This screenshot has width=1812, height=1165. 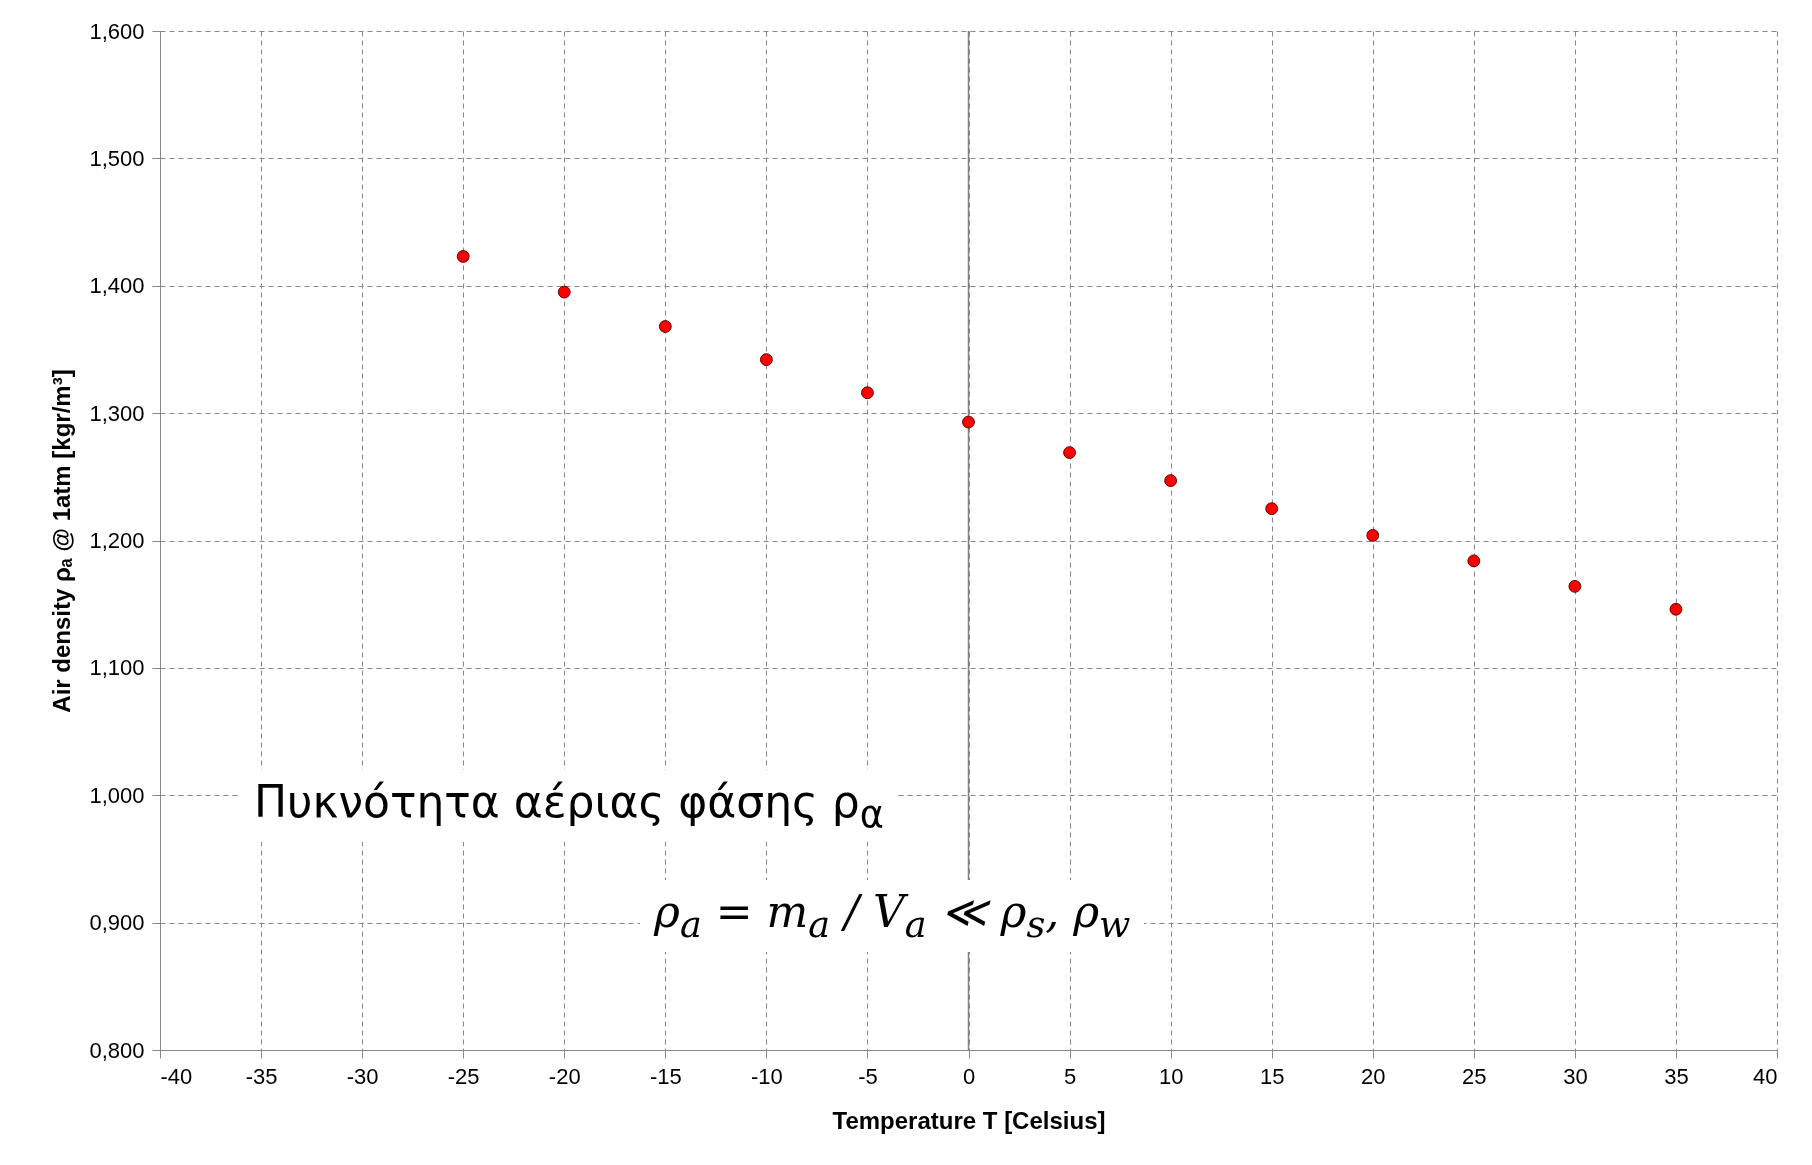 I want to click on x-tick-label: -5, so click(x=868, y=1076).